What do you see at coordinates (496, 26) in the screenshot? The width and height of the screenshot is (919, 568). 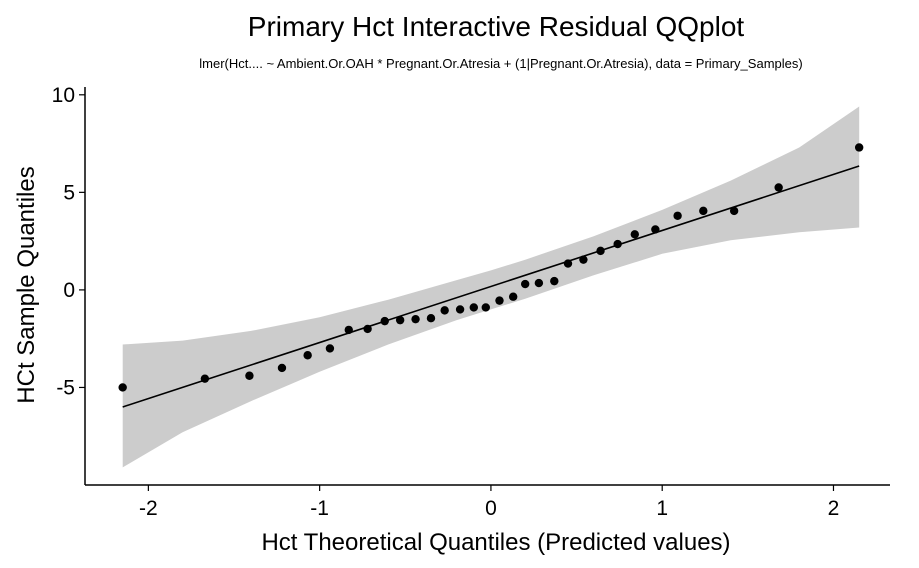 I see `chart-title: Primary Hct Interactive Residual QQplot` at bounding box center [496, 26].